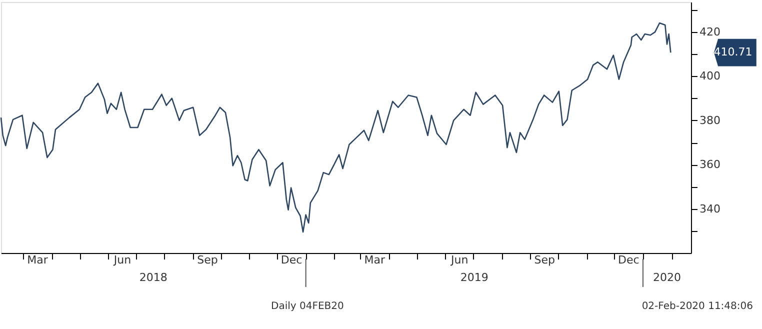  I want to click on text: 410.71, so click(733, 52).